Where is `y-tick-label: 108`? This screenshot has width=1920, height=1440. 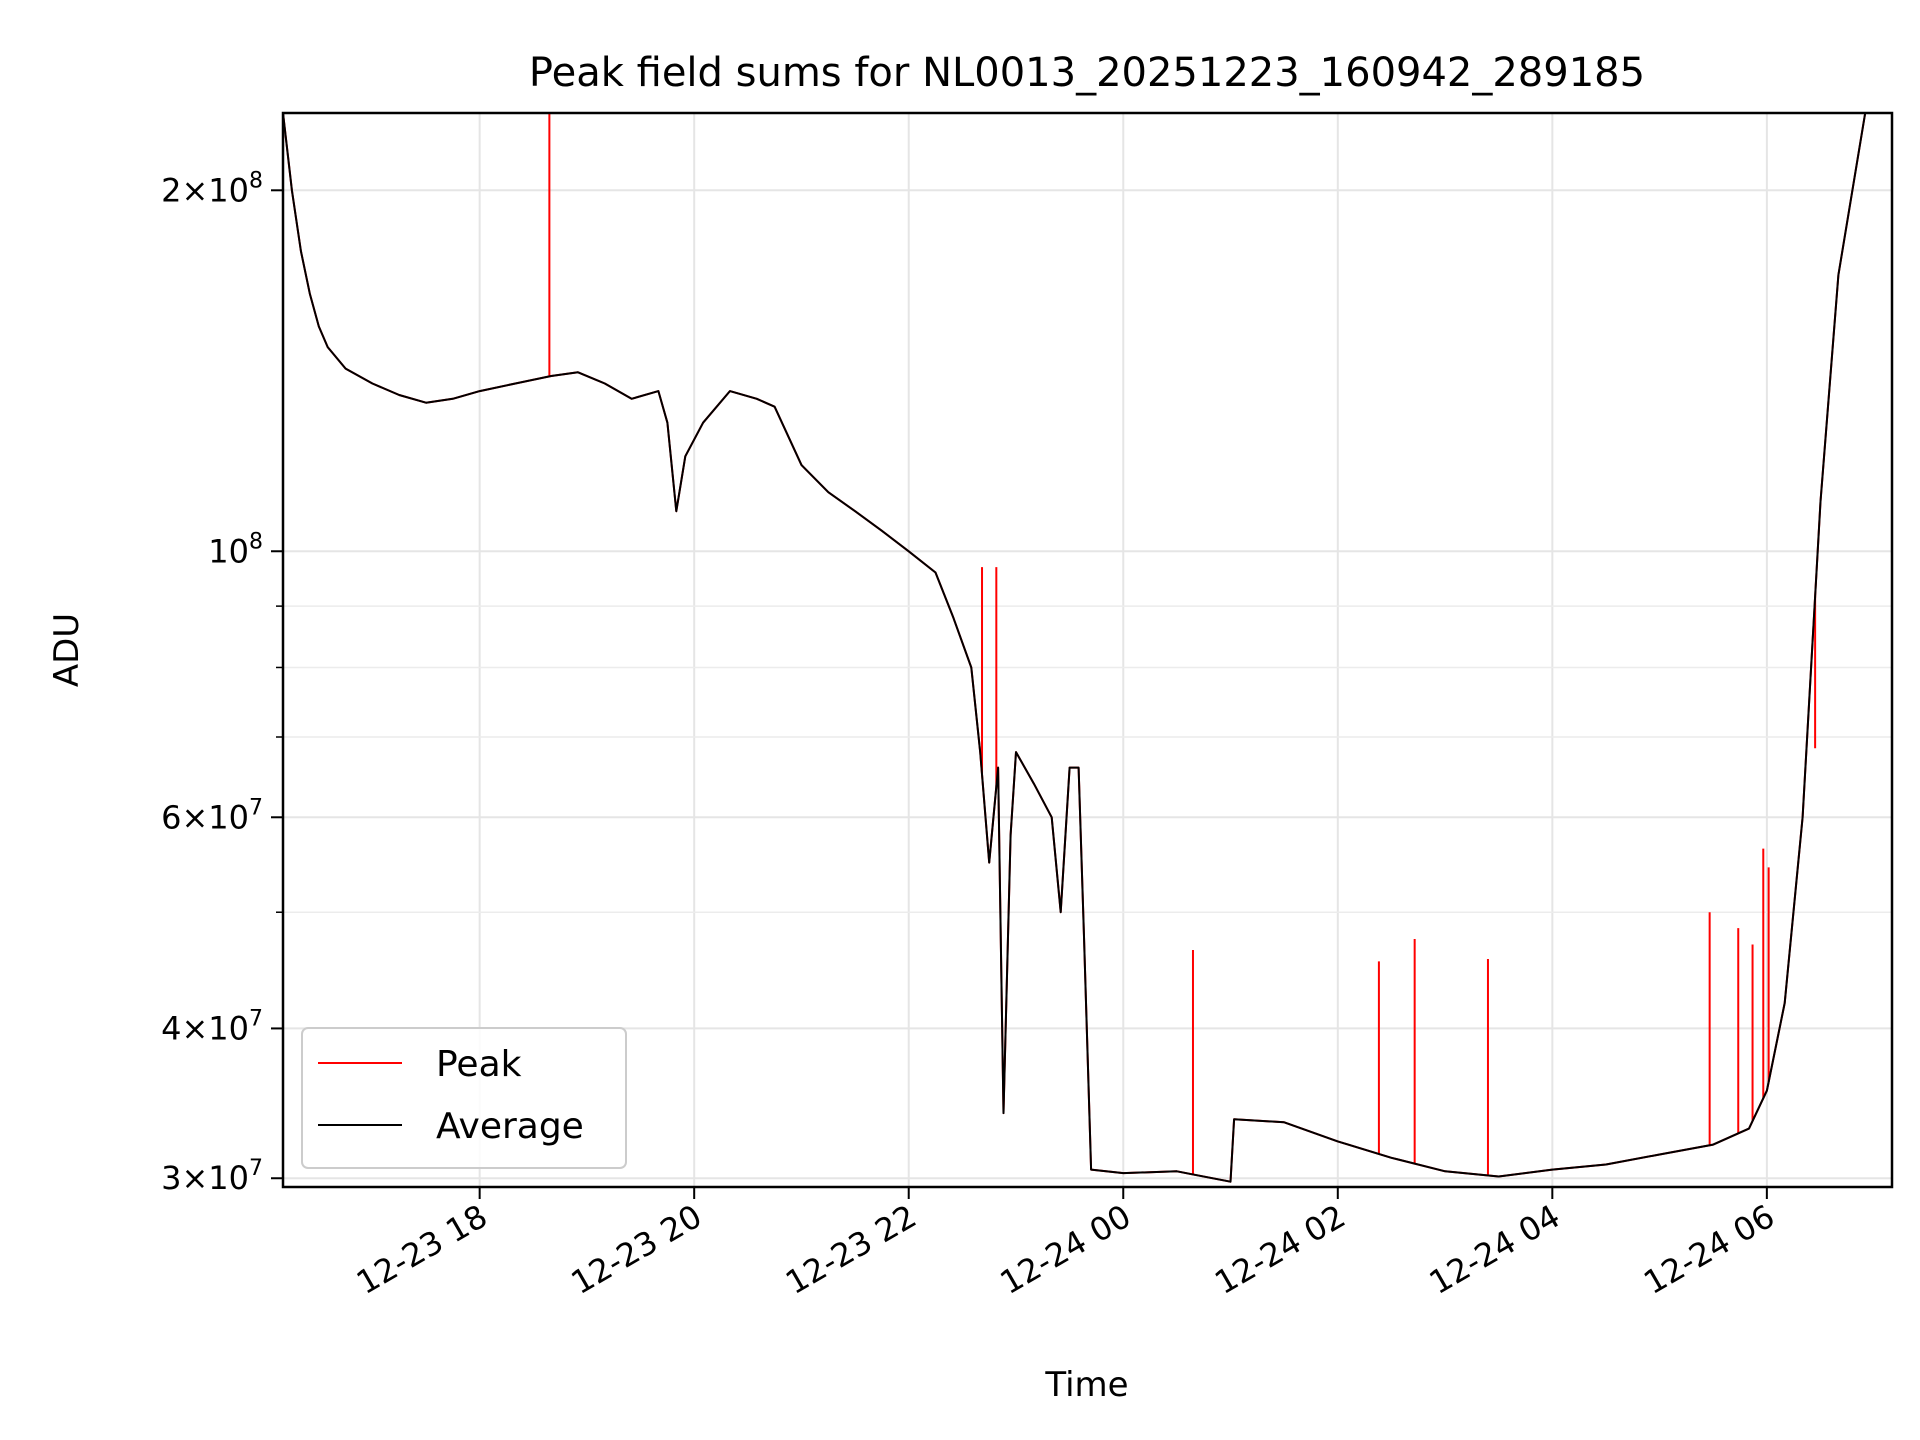 y-tick-label: 108 is located at coordinates (235, 549).